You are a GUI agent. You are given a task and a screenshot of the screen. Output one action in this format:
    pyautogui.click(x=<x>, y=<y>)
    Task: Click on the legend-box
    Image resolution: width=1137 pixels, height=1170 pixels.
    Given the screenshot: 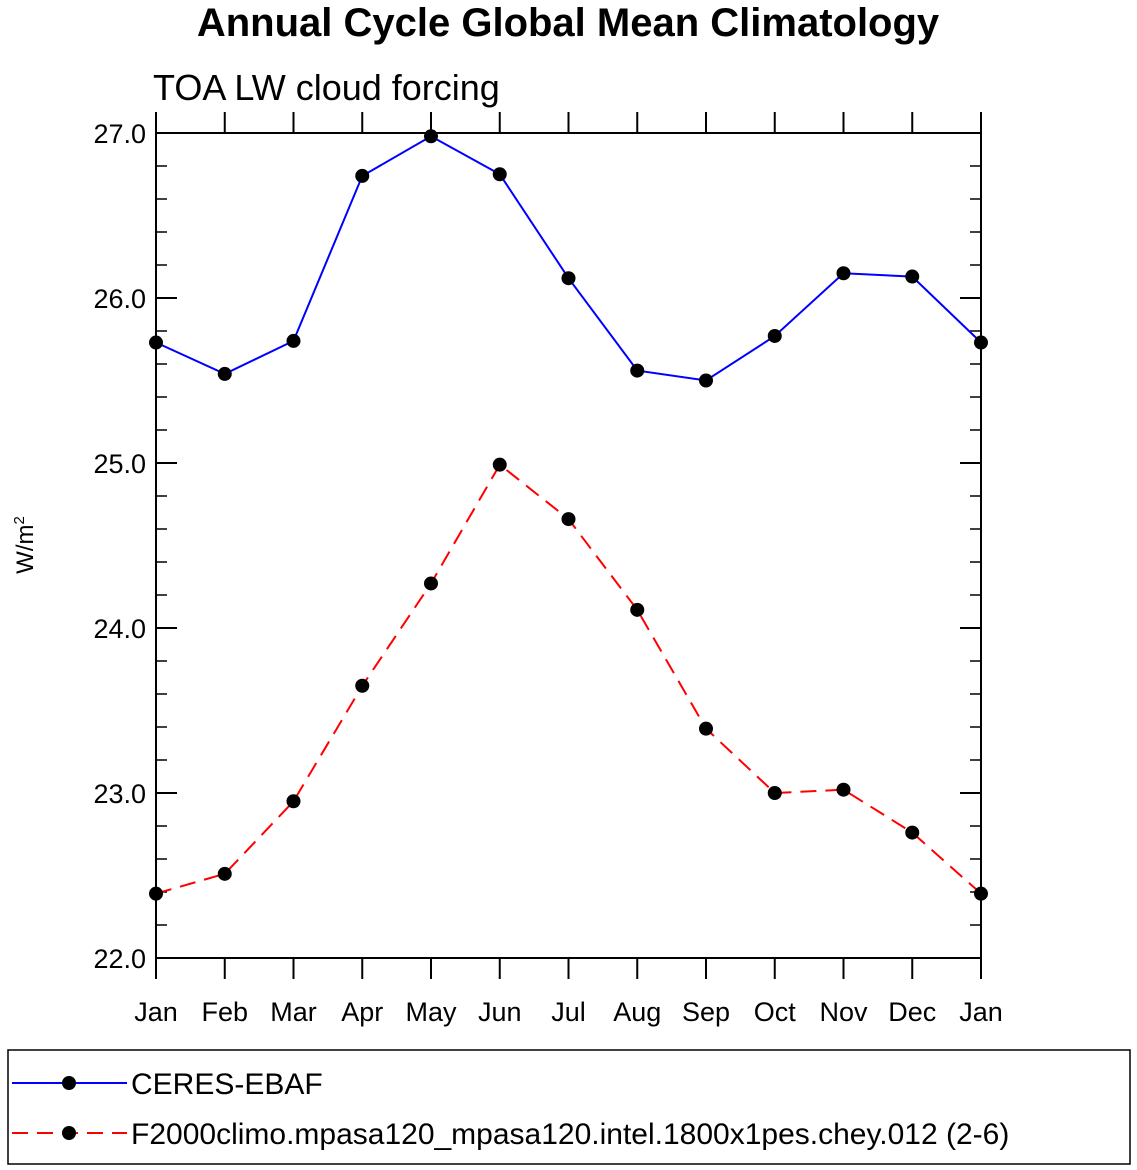 What is the action you would take?
    pyautogui.click(x=569, y=1107)
    